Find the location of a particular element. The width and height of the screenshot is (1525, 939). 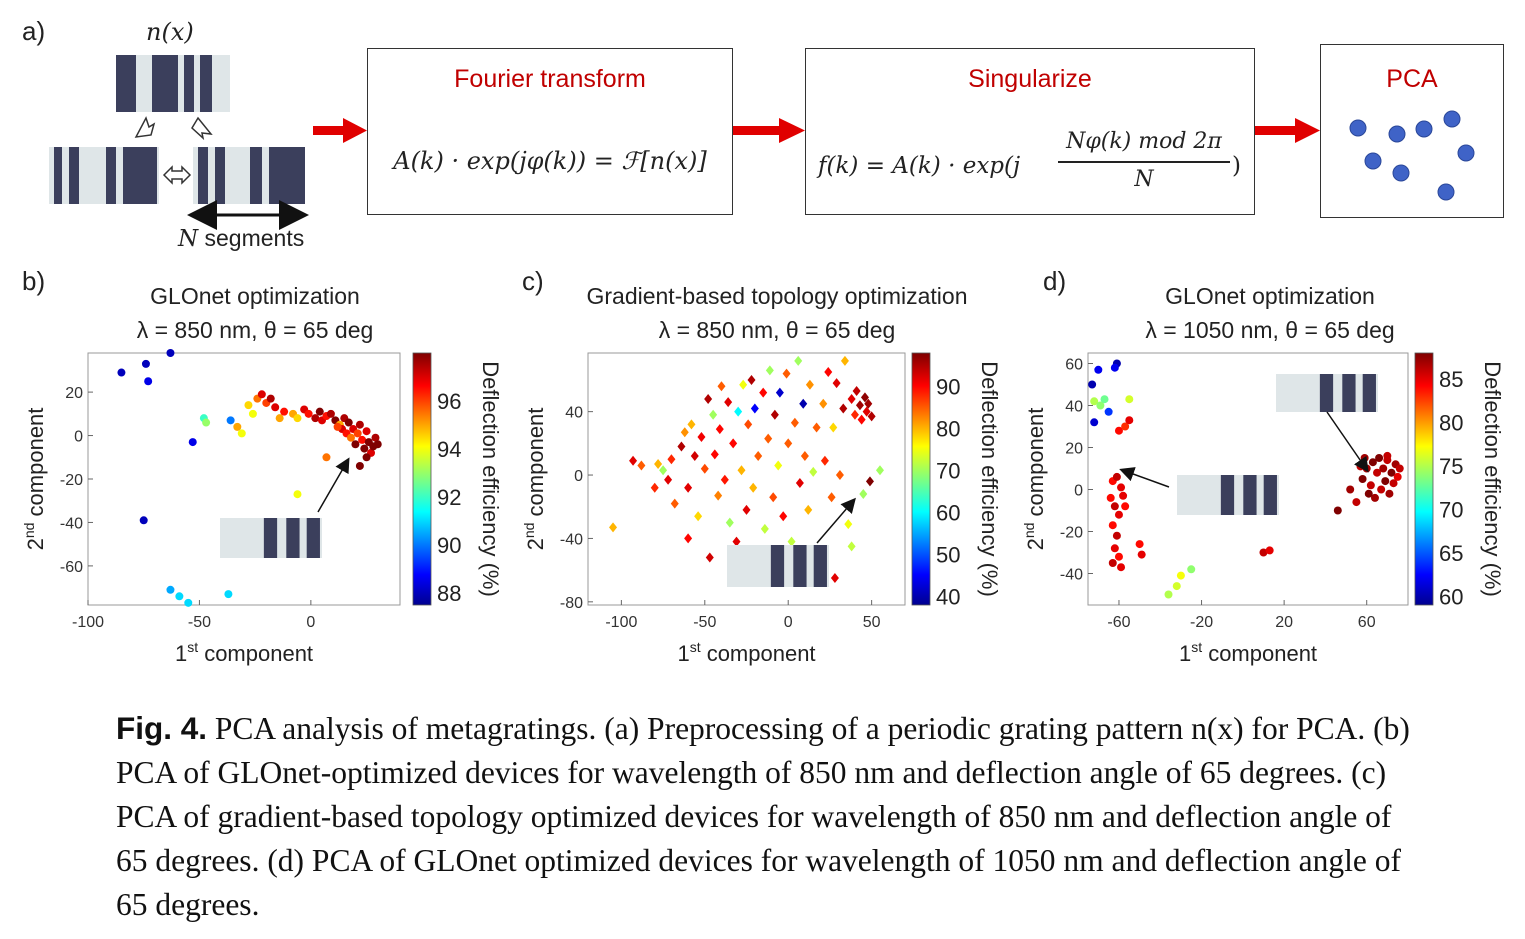

y-tick-label: -20 is located at coordinates (71, 480).